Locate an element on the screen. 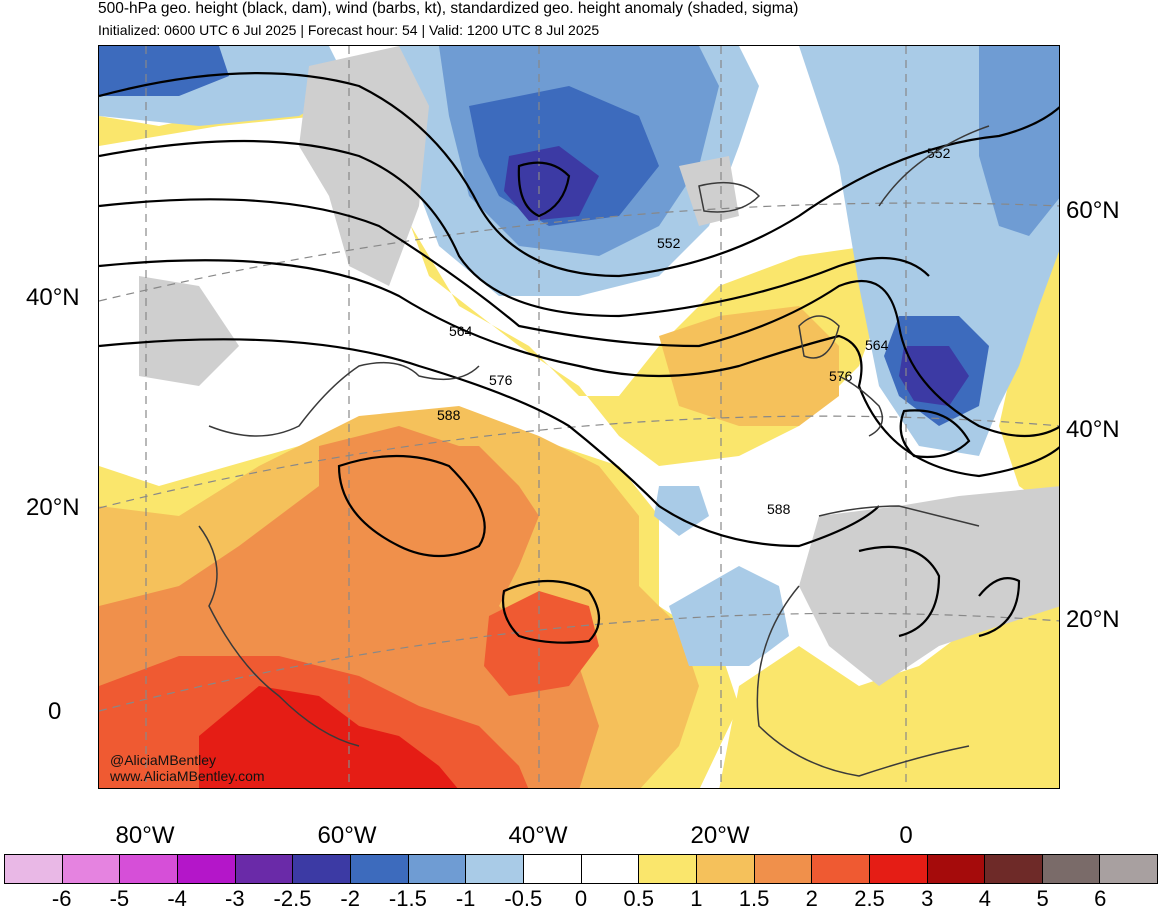 Image resolution: width=1160 pixels, height=912 pixels. credit-handle: @AliciaMBentley is located at coordinates (163, 760).